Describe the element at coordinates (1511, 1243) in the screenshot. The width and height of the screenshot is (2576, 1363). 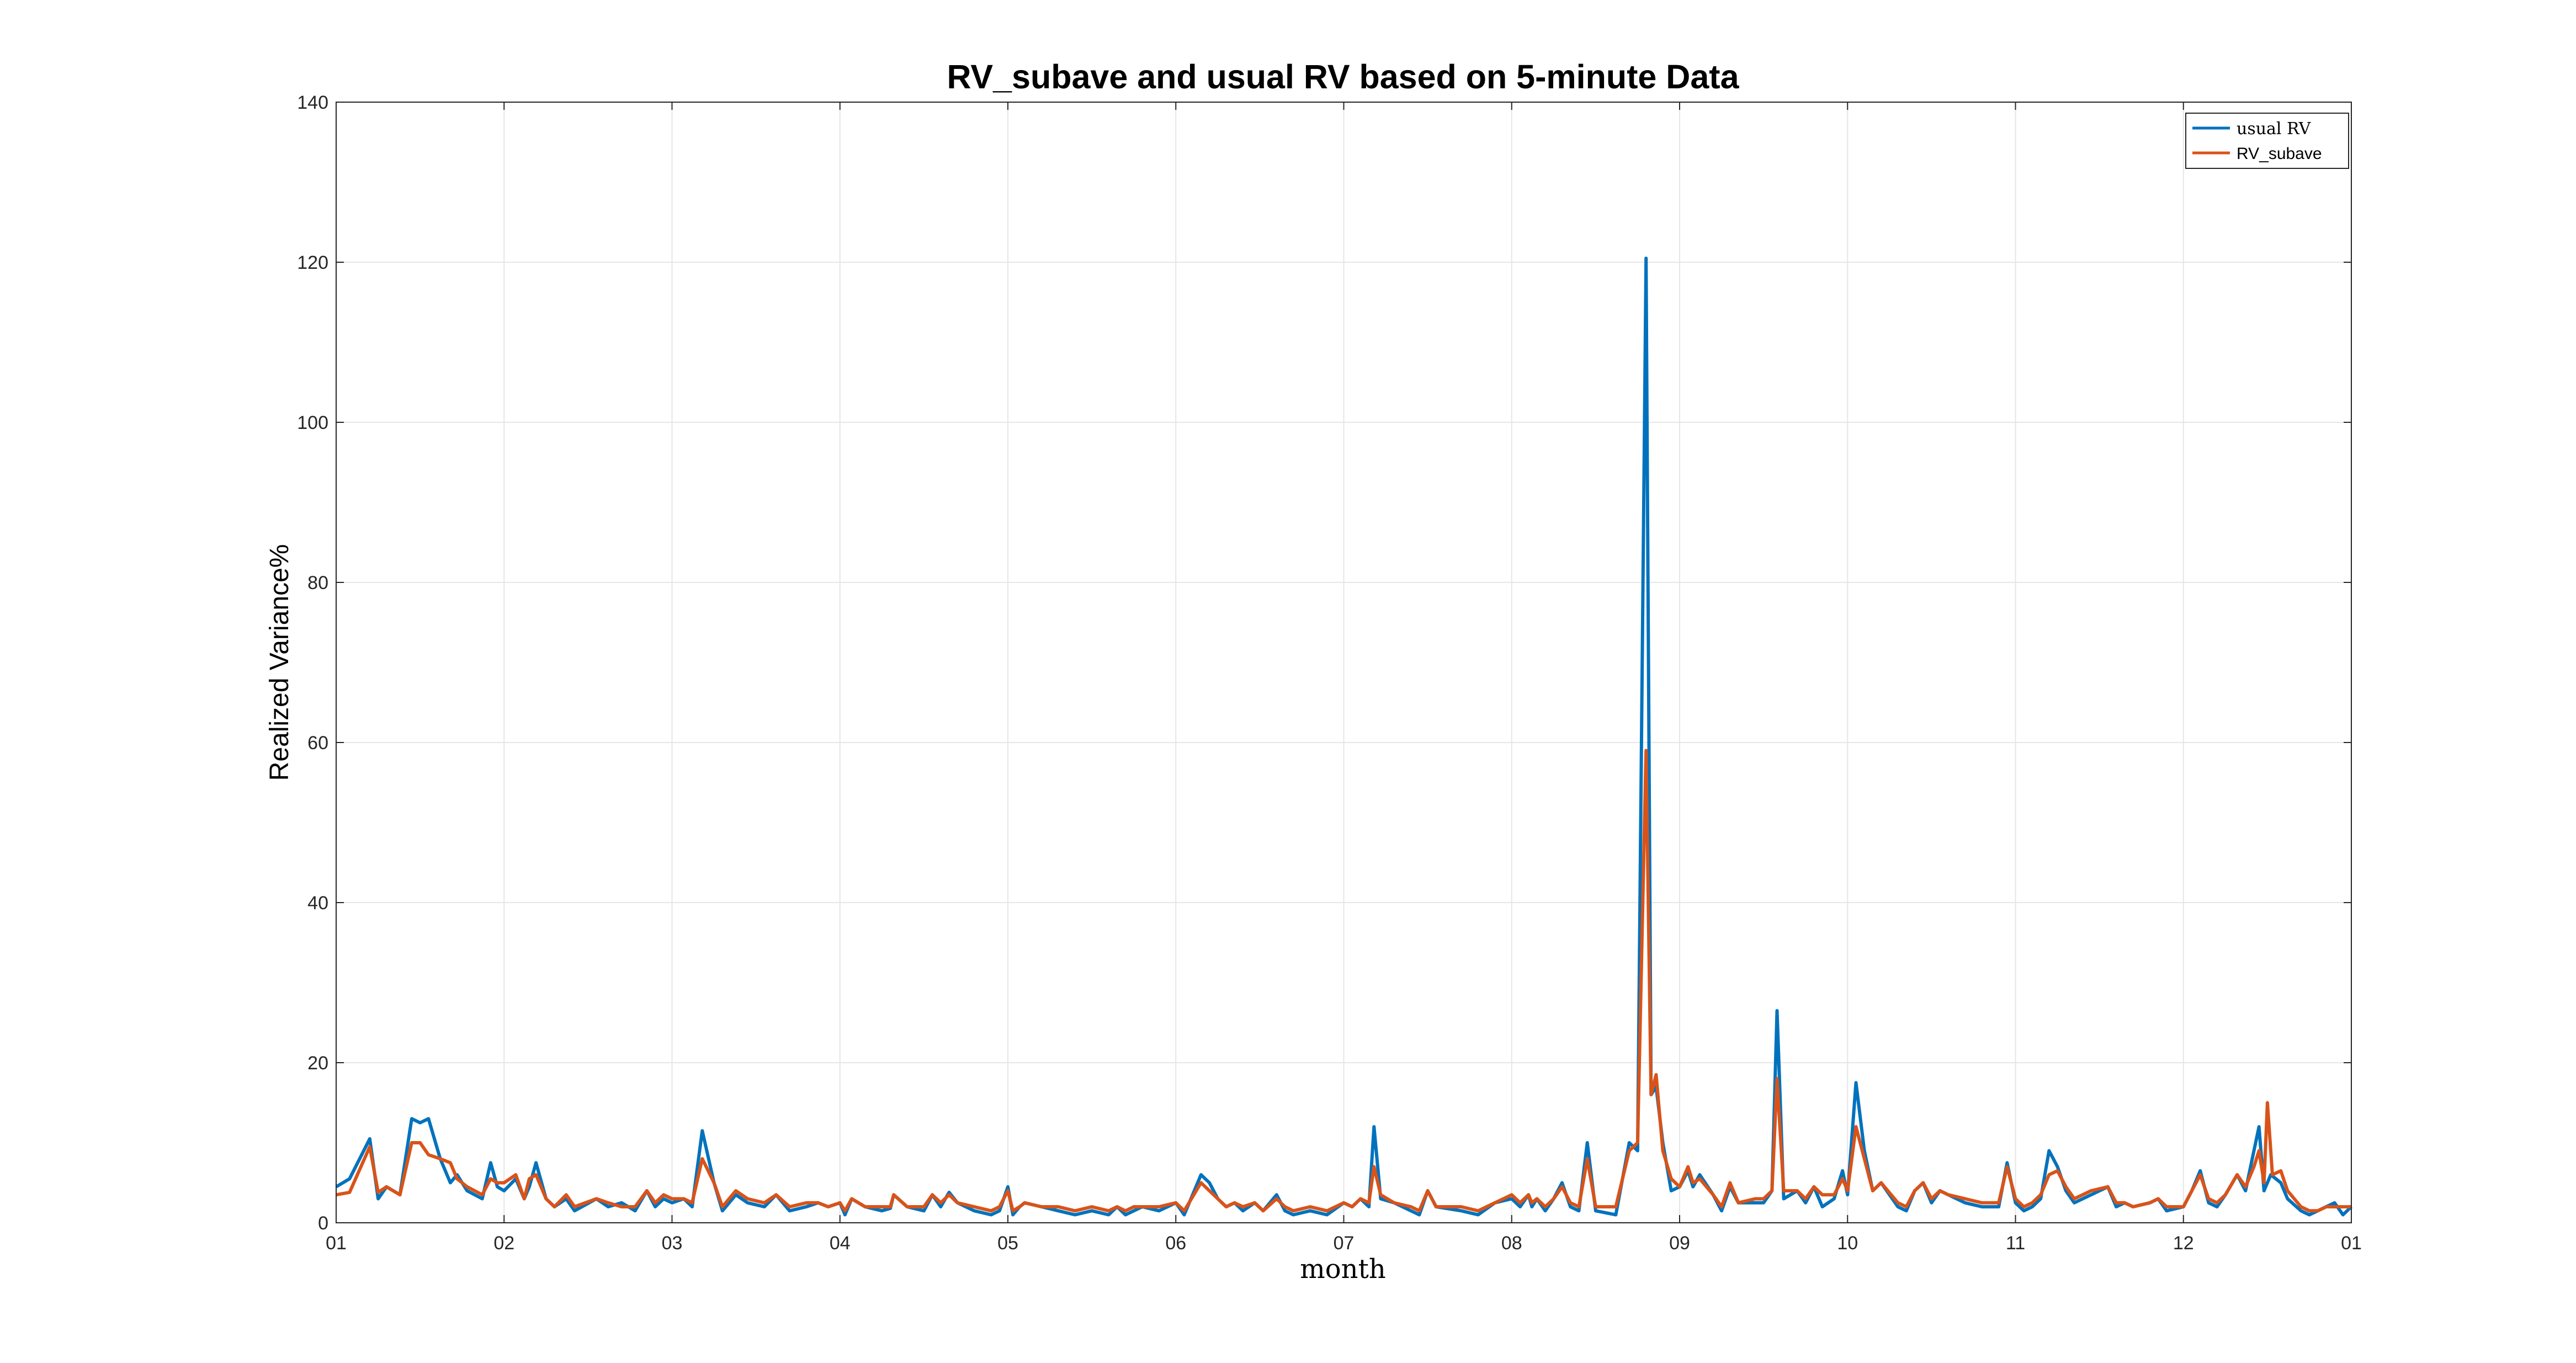
I see `x-tick-label: 08` at that location.